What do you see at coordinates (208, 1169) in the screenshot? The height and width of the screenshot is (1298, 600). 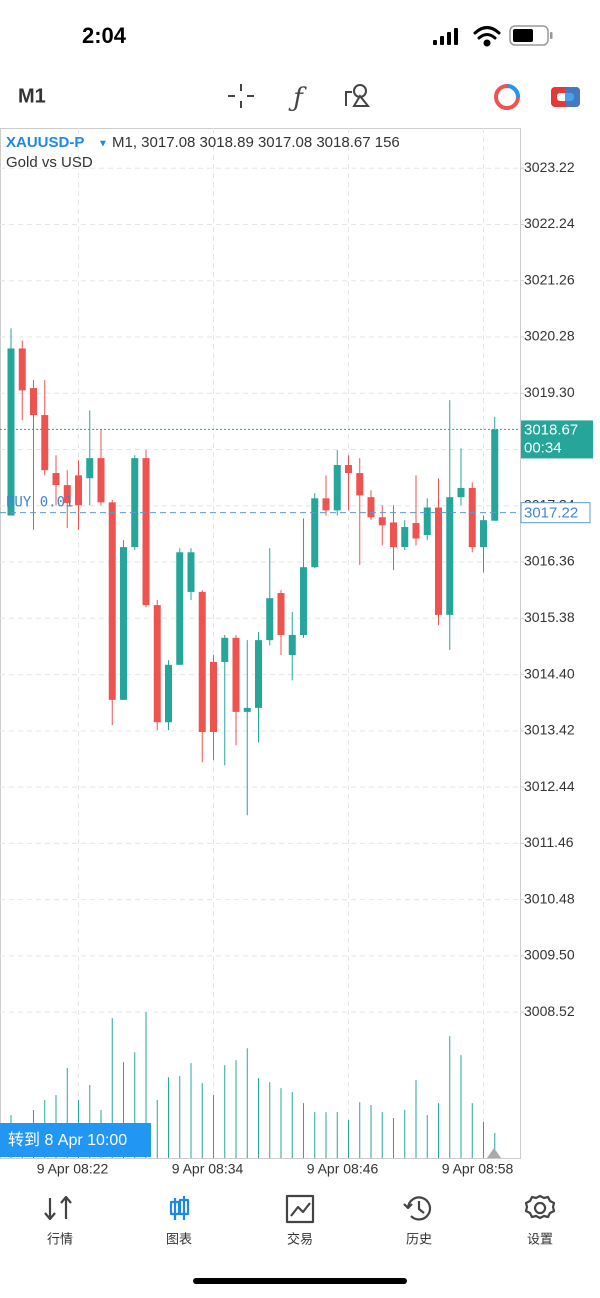 I see `x-tick-label: 9 Apr 08:34` at bounding box center [208, 1169].